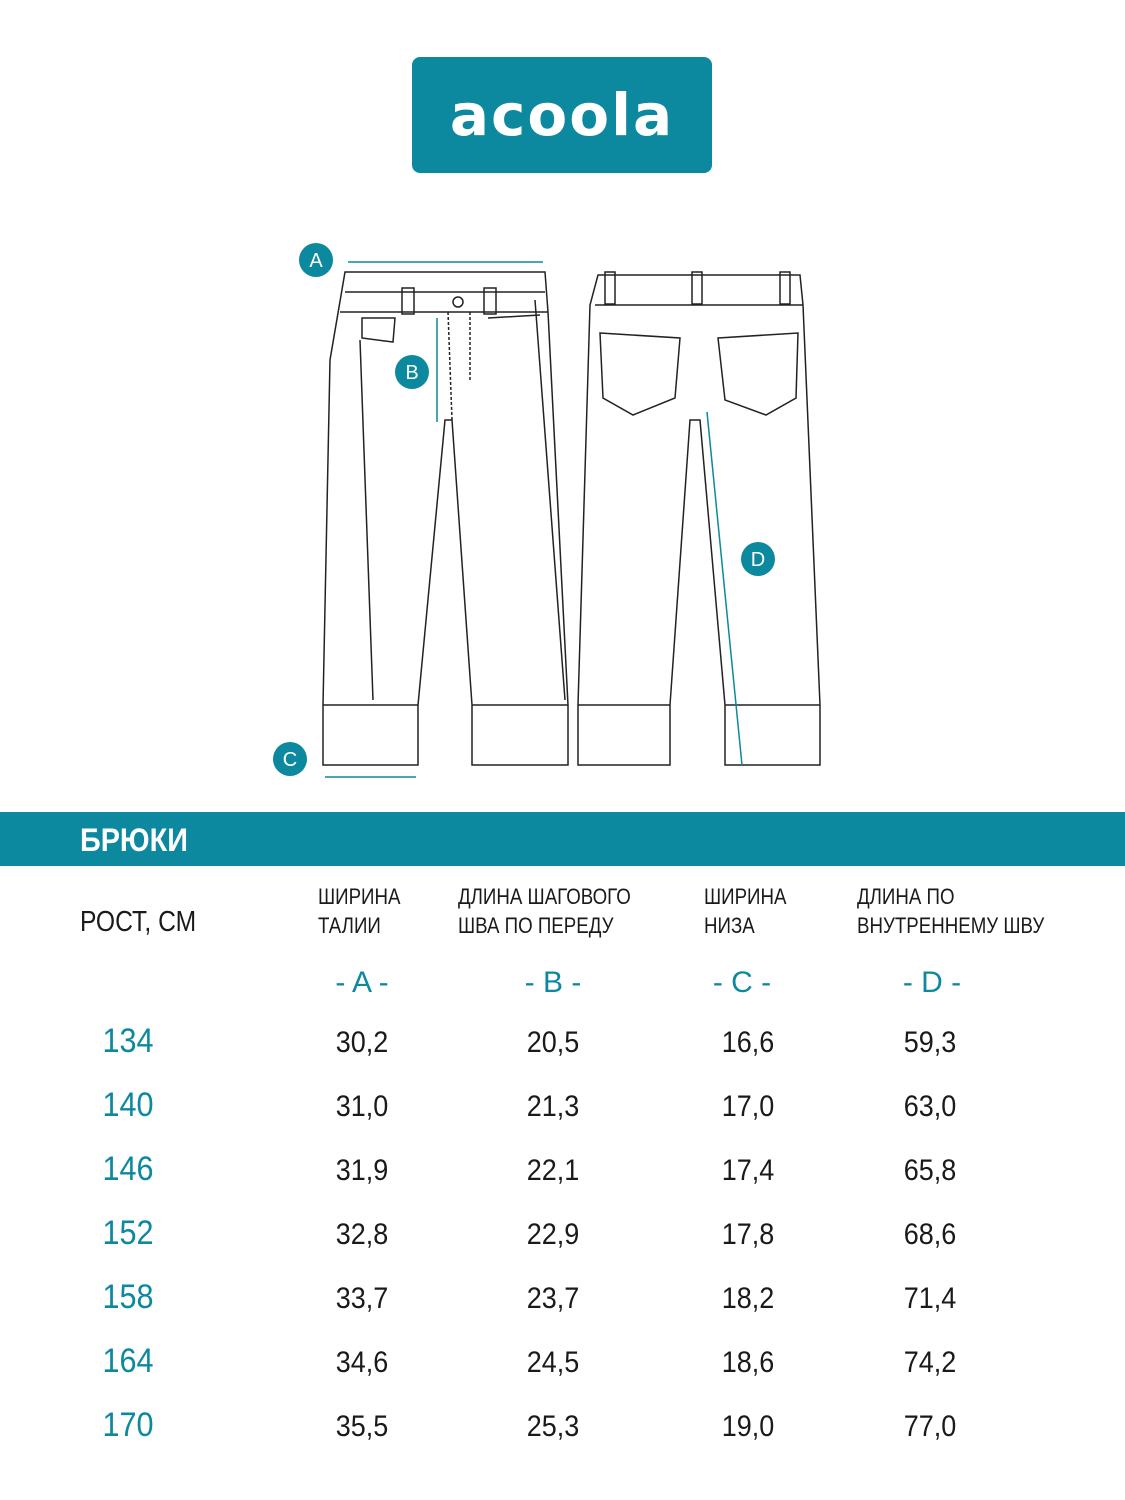 This screenshot has height=1500, width=1125. What do you see at coordinates (128, 1361) in the screenshot?
I see `height-value: 164` at bounding box center [128, 1361].